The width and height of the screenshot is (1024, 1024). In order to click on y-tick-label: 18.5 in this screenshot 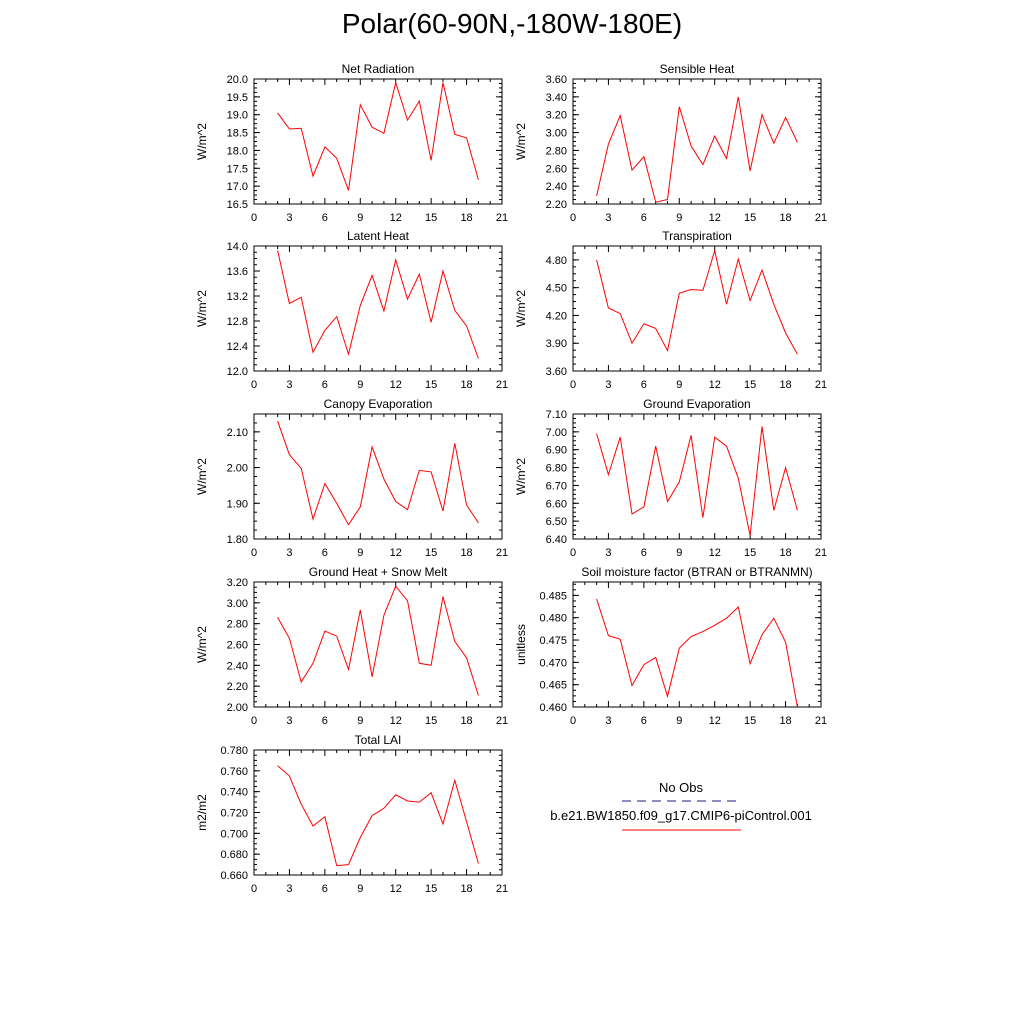, I will do `click(237, 134)`.